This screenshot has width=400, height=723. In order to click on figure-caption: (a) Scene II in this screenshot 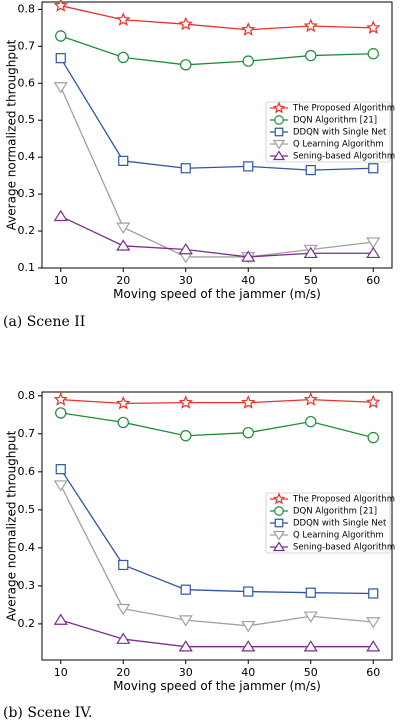, I will do `click(44, 322)`.